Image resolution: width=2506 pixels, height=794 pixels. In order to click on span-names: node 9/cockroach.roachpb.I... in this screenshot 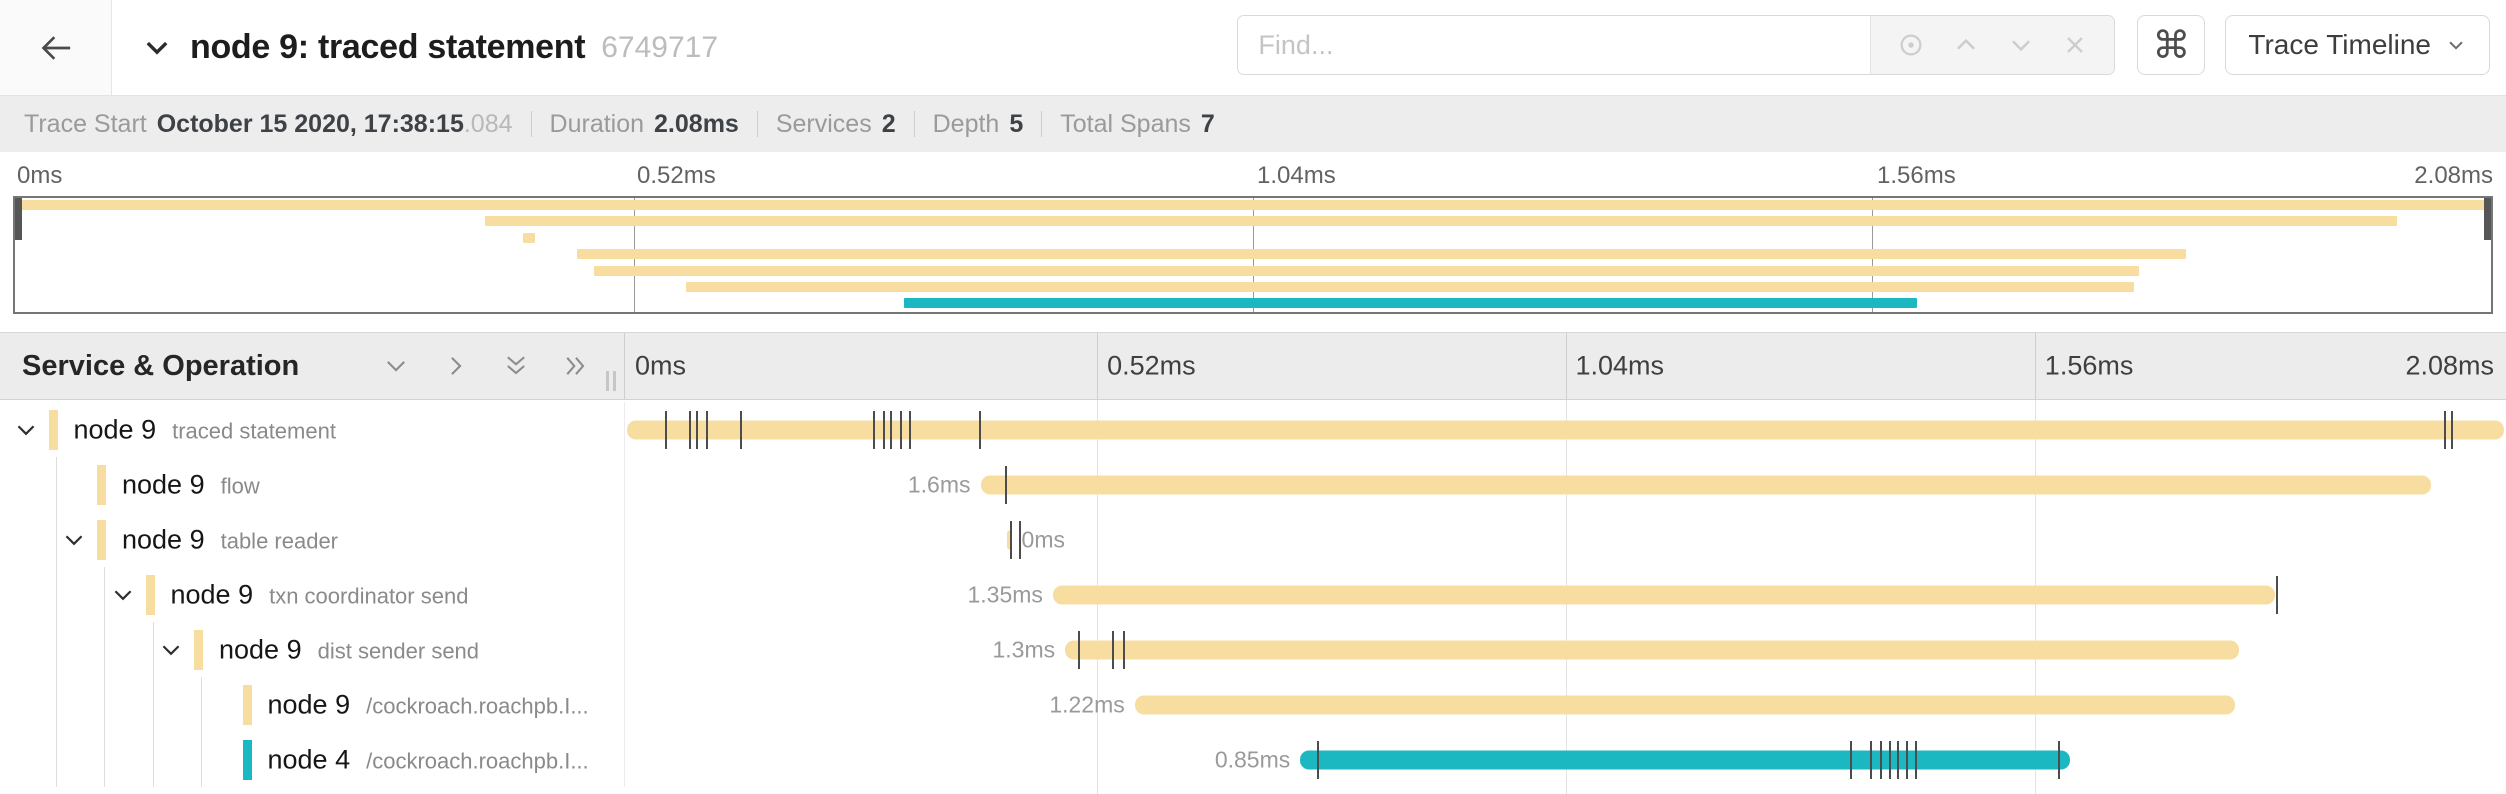, I will do `click(428, 704)`.